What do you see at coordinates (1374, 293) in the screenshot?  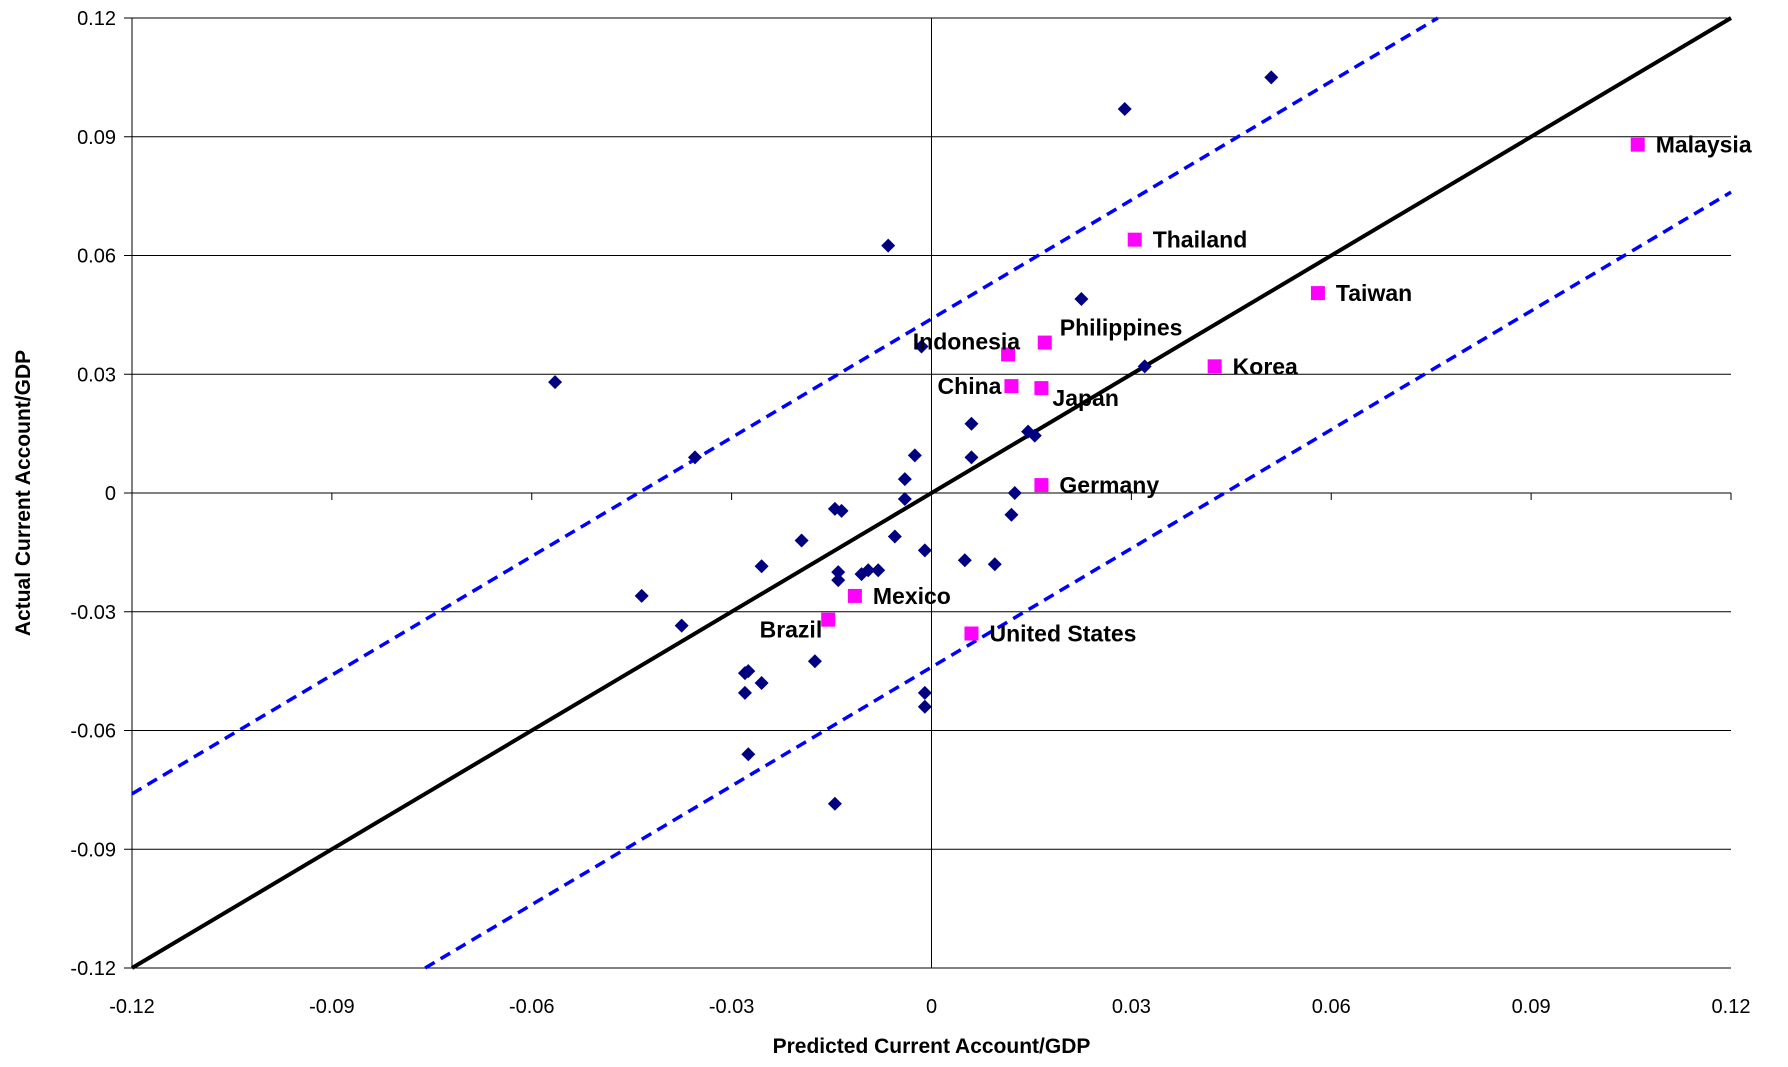 I see `point-label: Taiwan` at bounding box center [1374, 293].